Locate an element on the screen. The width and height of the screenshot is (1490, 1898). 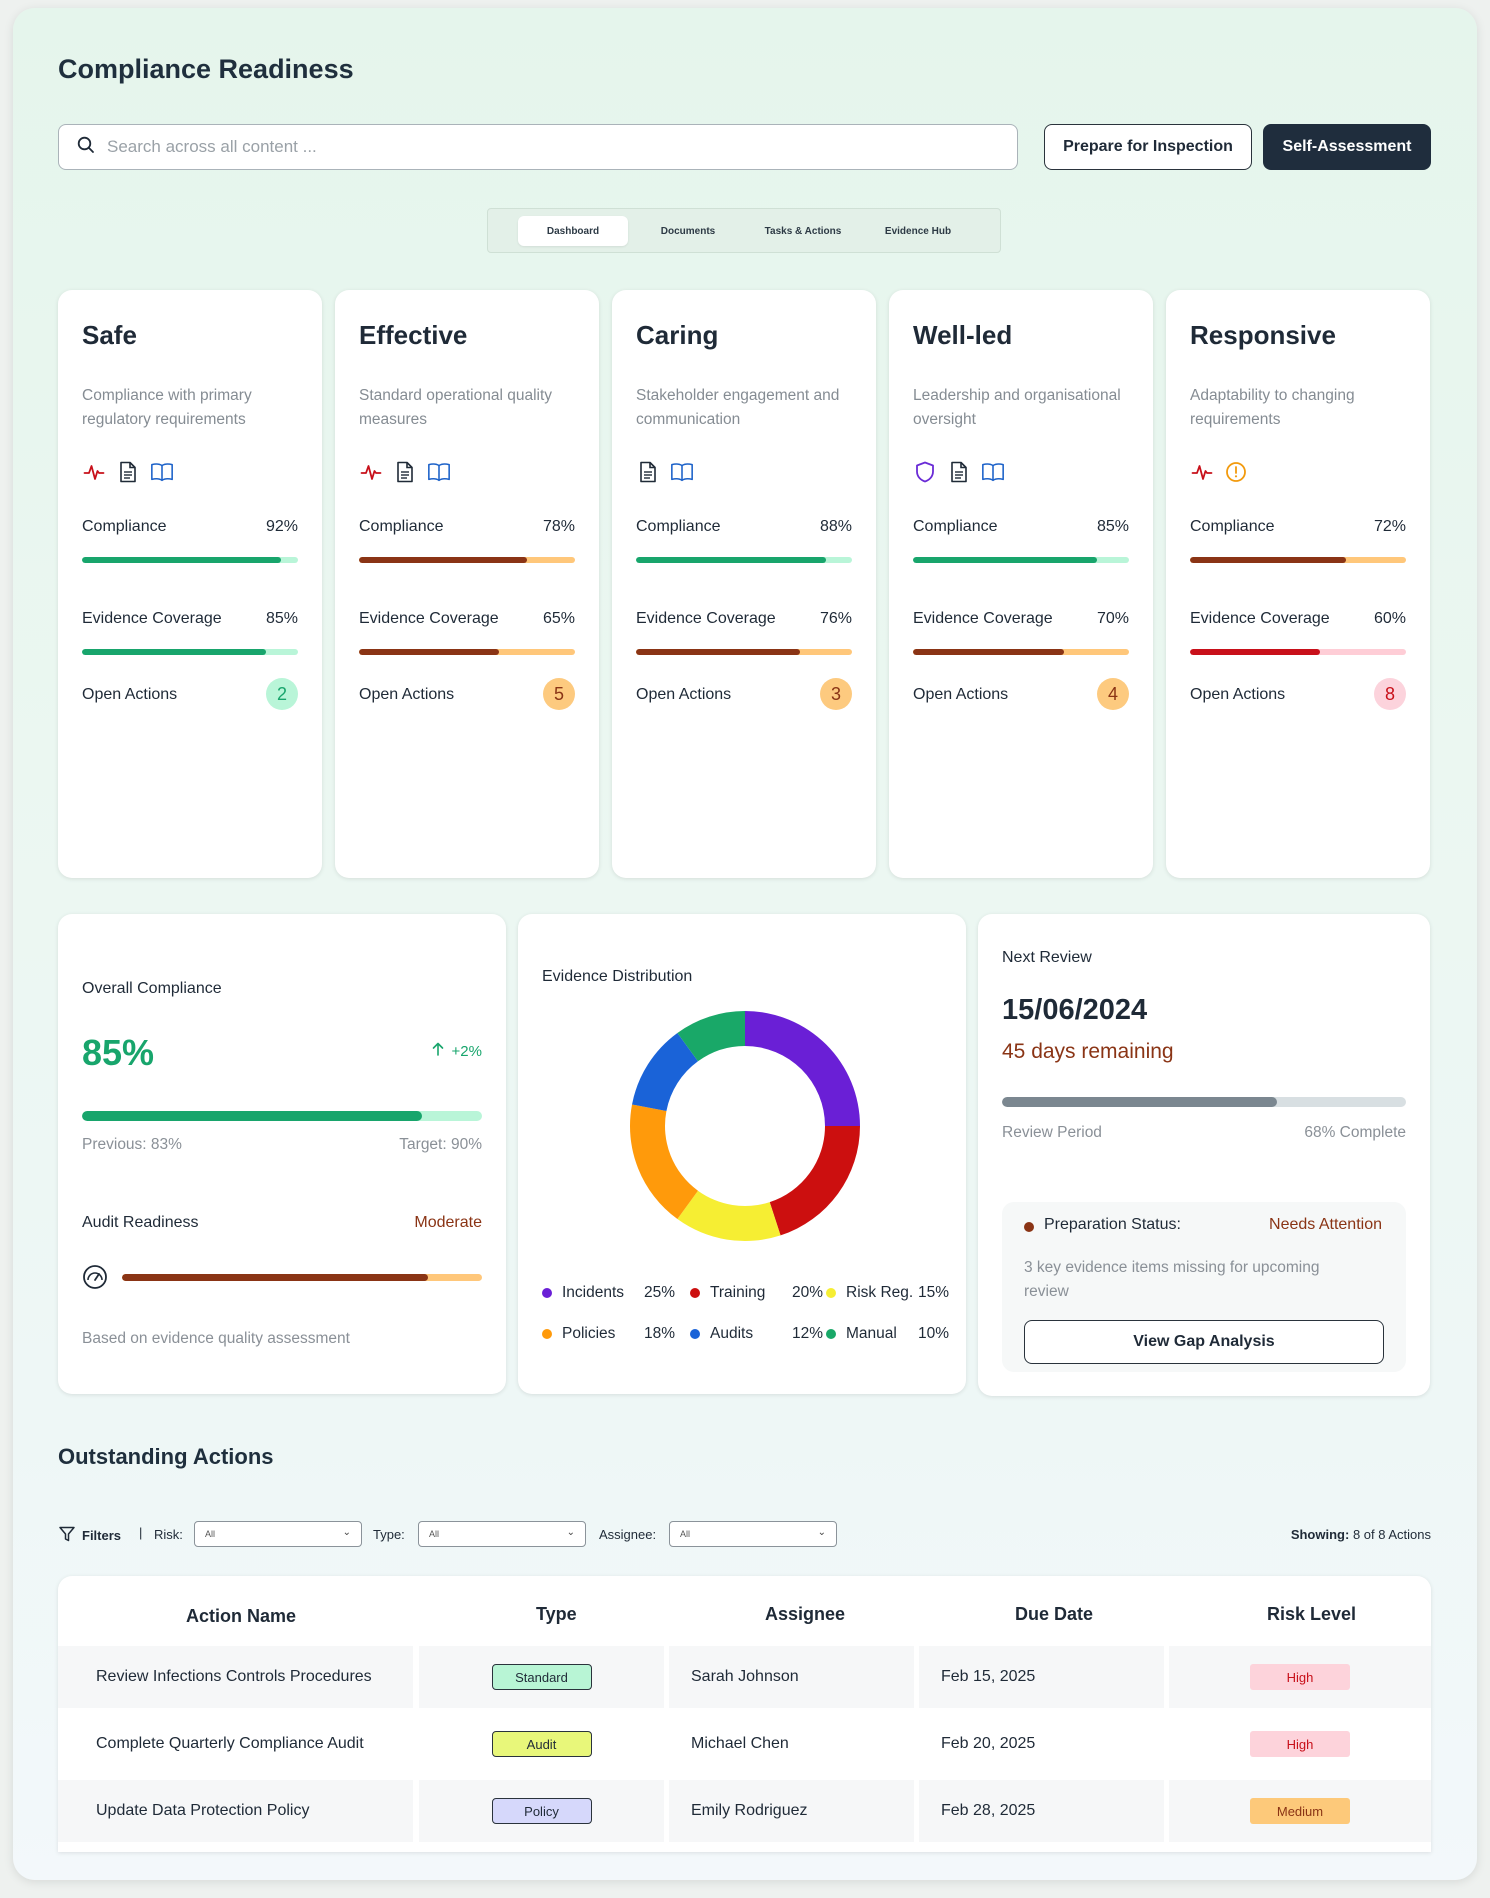
evidence-donut-chart is located at coordinates (745, 1126).